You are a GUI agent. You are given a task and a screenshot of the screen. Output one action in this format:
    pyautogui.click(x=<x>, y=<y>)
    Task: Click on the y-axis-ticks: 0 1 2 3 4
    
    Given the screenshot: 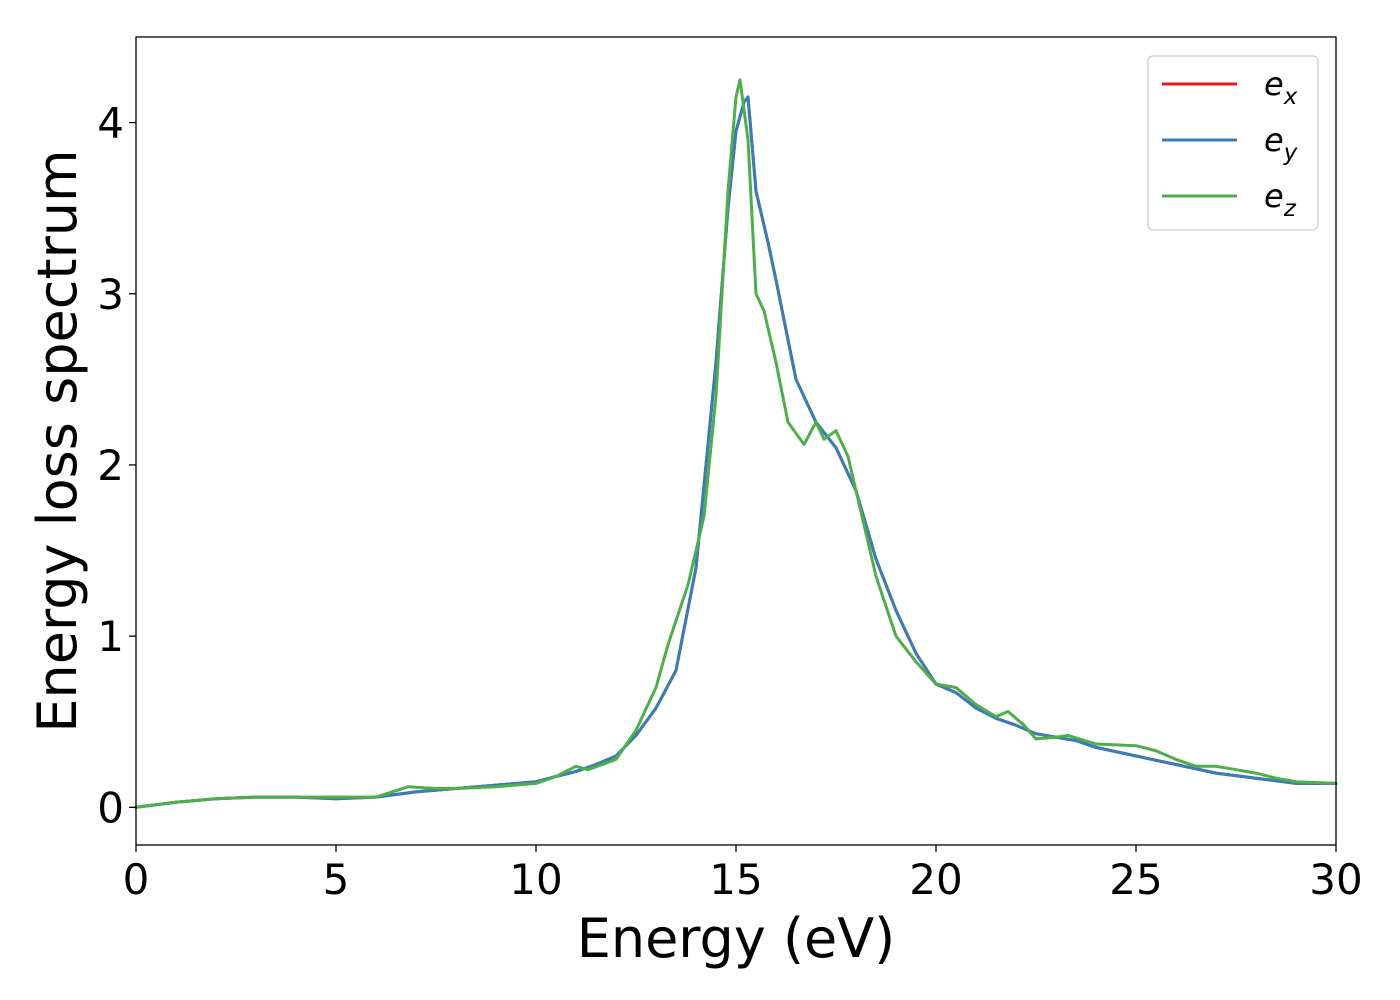 What is the action you would take?
    pyautogui.click(x=116, y=465)
    